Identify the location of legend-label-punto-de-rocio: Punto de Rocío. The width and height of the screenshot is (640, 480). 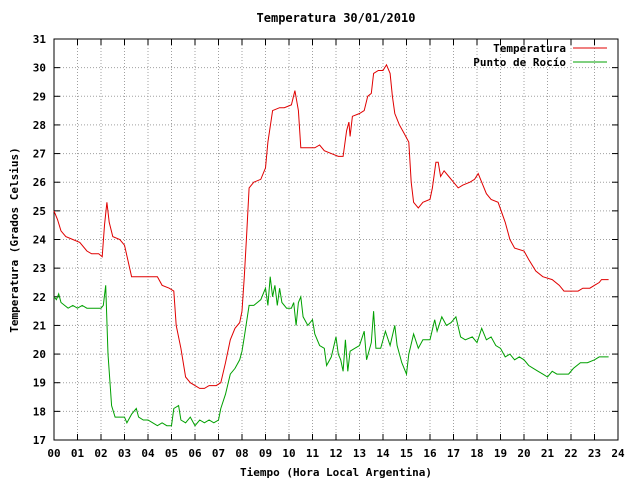
(519, 62).